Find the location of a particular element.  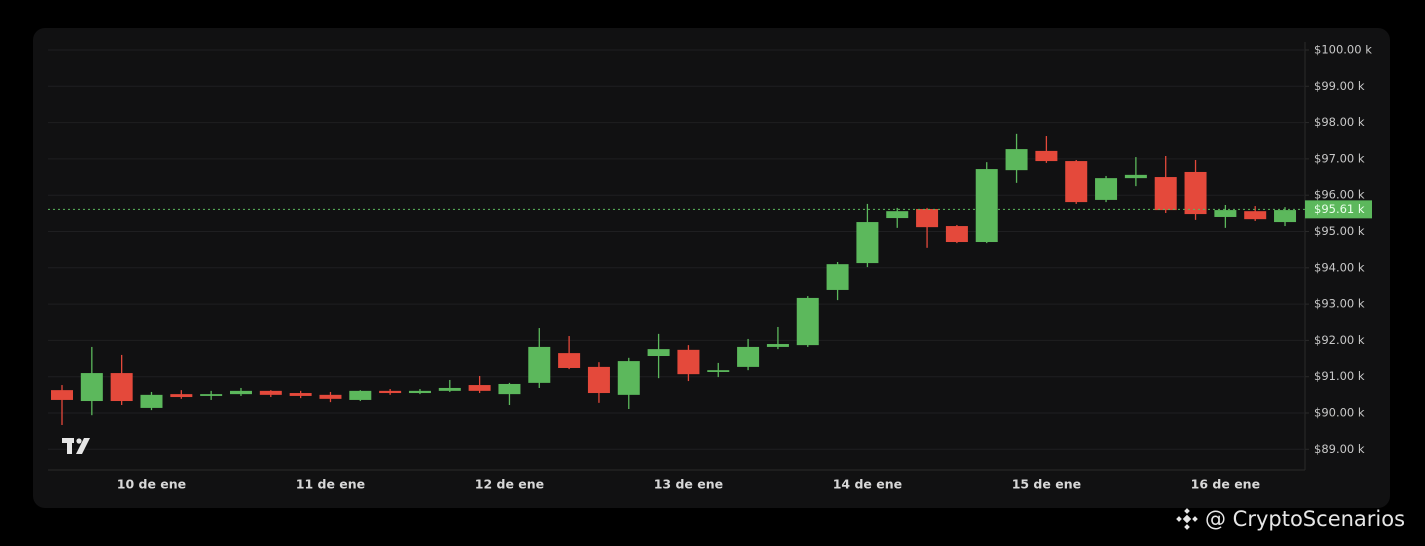

y-tick-label: $91.00 k is located at coordinates (1339, 376).